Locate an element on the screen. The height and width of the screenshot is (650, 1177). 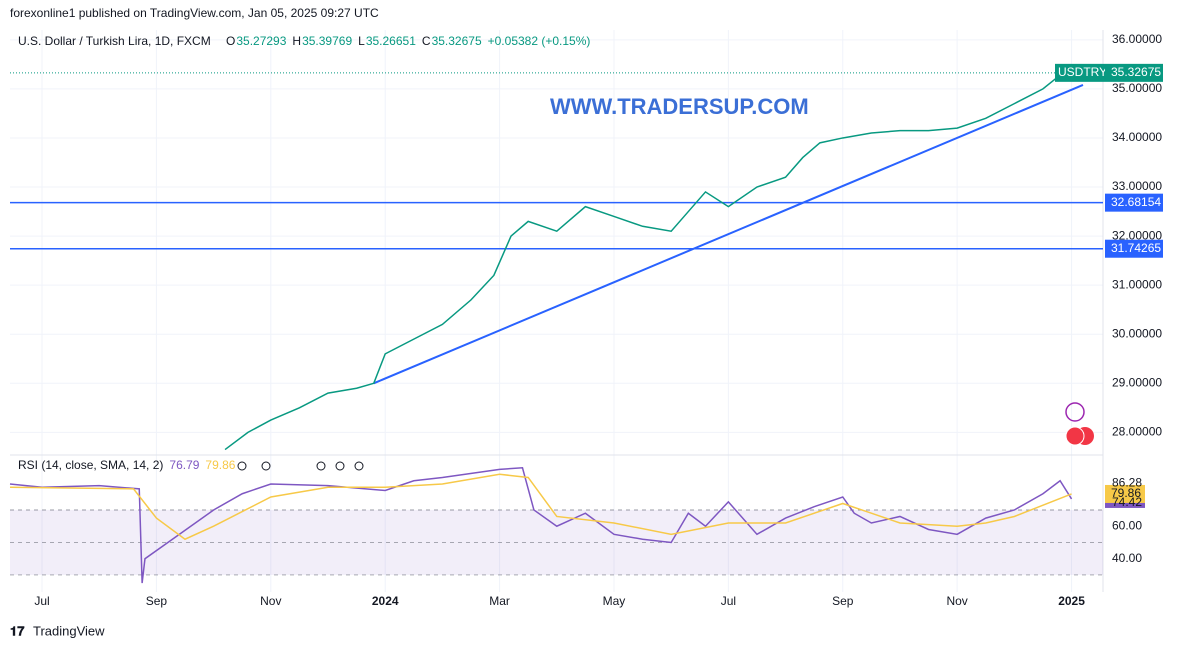
legend-icons is located at coordinates (300, 466).